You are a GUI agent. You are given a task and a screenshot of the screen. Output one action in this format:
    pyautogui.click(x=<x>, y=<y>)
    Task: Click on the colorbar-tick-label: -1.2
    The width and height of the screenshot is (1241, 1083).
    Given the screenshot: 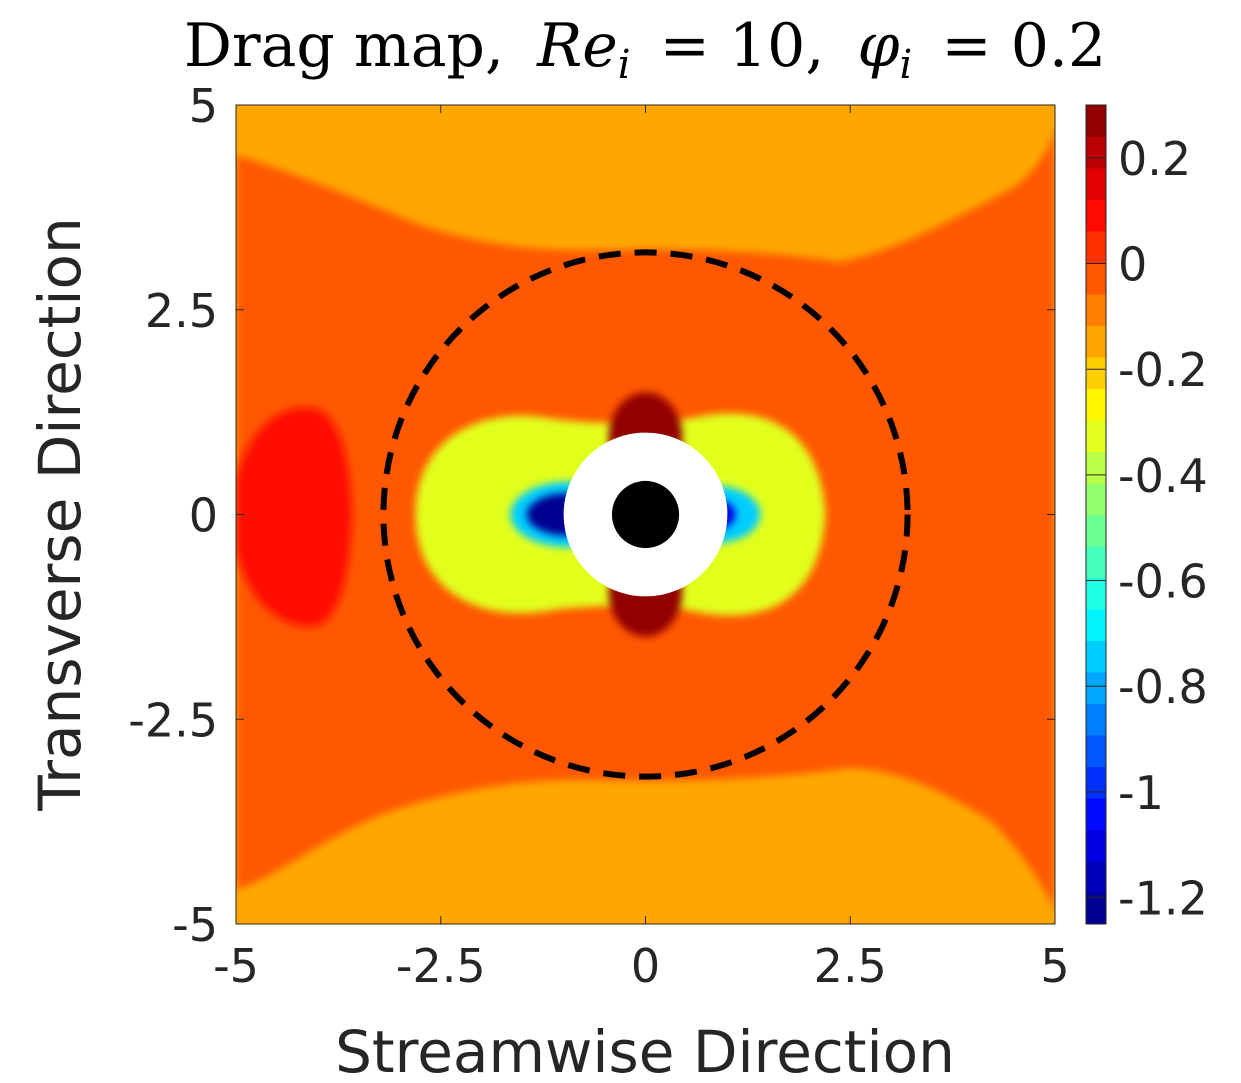 What is the action you would take?
    pyautogui.click(x=1163, y=899)
    